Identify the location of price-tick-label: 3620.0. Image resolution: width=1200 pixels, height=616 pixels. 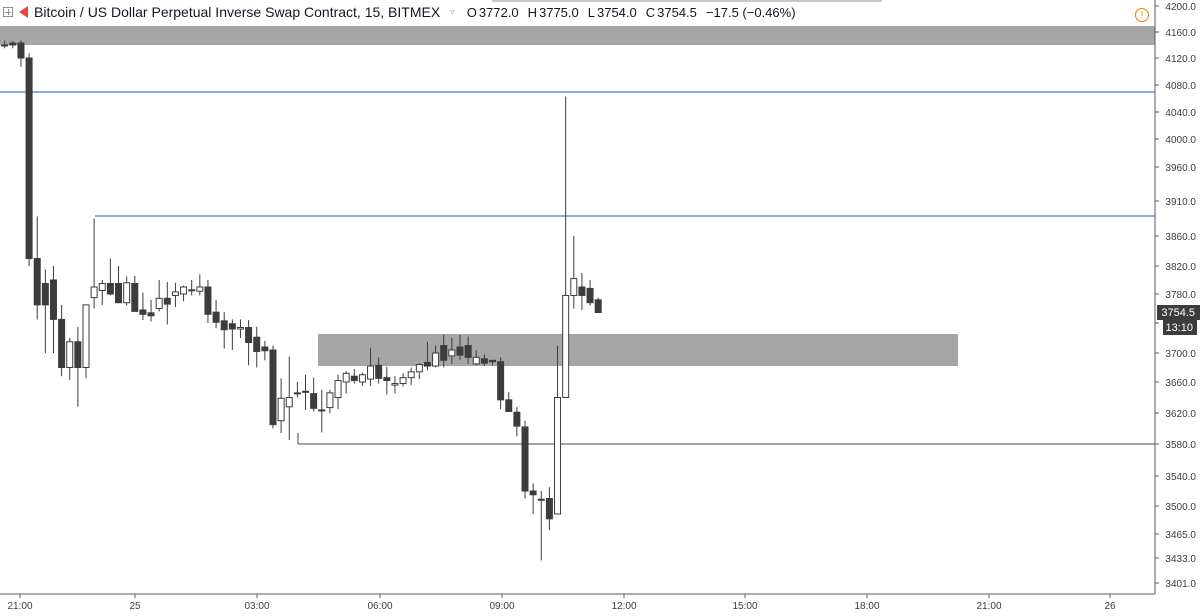
(1180, 414).